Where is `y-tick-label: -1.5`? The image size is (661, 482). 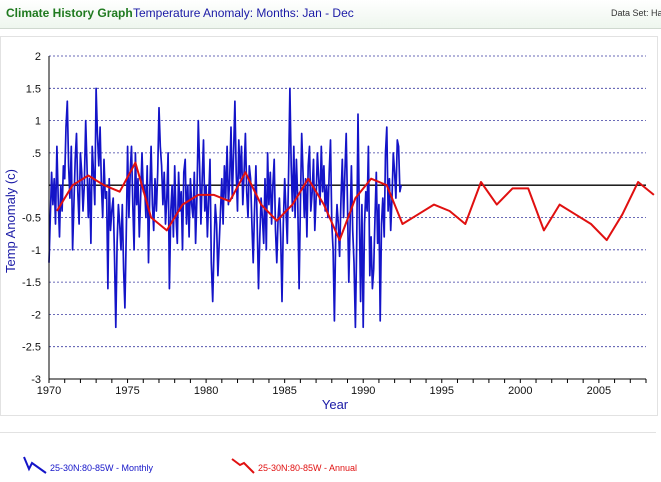
y-tick-label: -1.5 is located at coordinates (31, 283).